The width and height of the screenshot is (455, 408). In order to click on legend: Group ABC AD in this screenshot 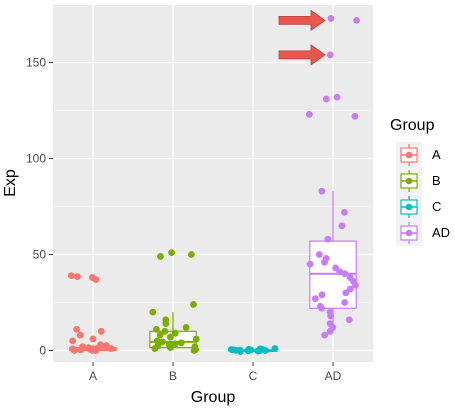, I will do `click(420, 181)`.